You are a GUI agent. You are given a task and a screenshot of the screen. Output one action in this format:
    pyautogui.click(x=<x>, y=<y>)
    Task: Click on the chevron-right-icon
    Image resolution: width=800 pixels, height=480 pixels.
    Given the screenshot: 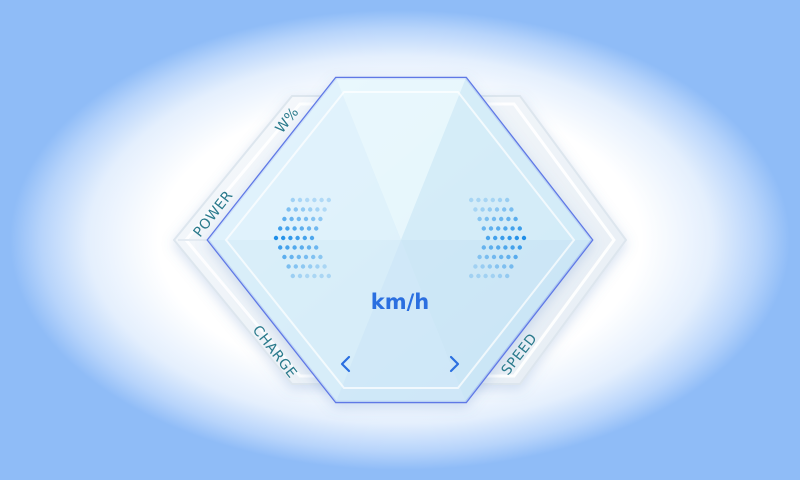 What is the action you would take?
    pyautogui.click(x=454, y=364)
    